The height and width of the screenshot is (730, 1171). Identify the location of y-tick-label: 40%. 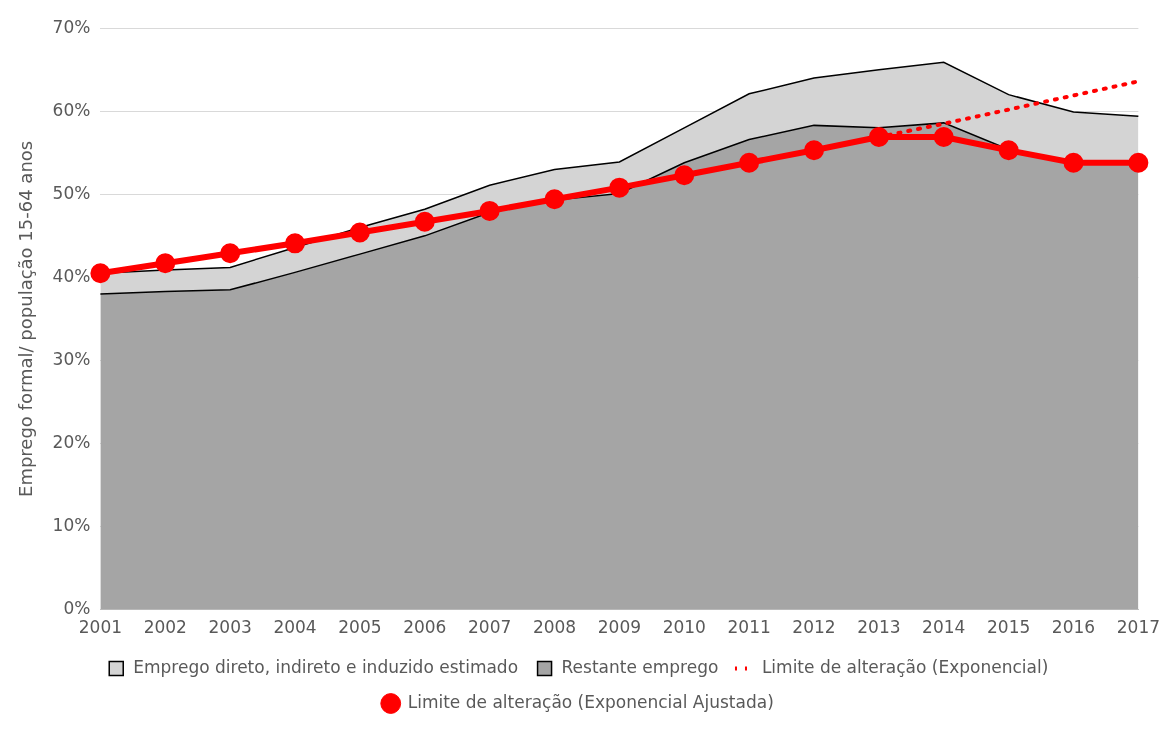
(71, 275).